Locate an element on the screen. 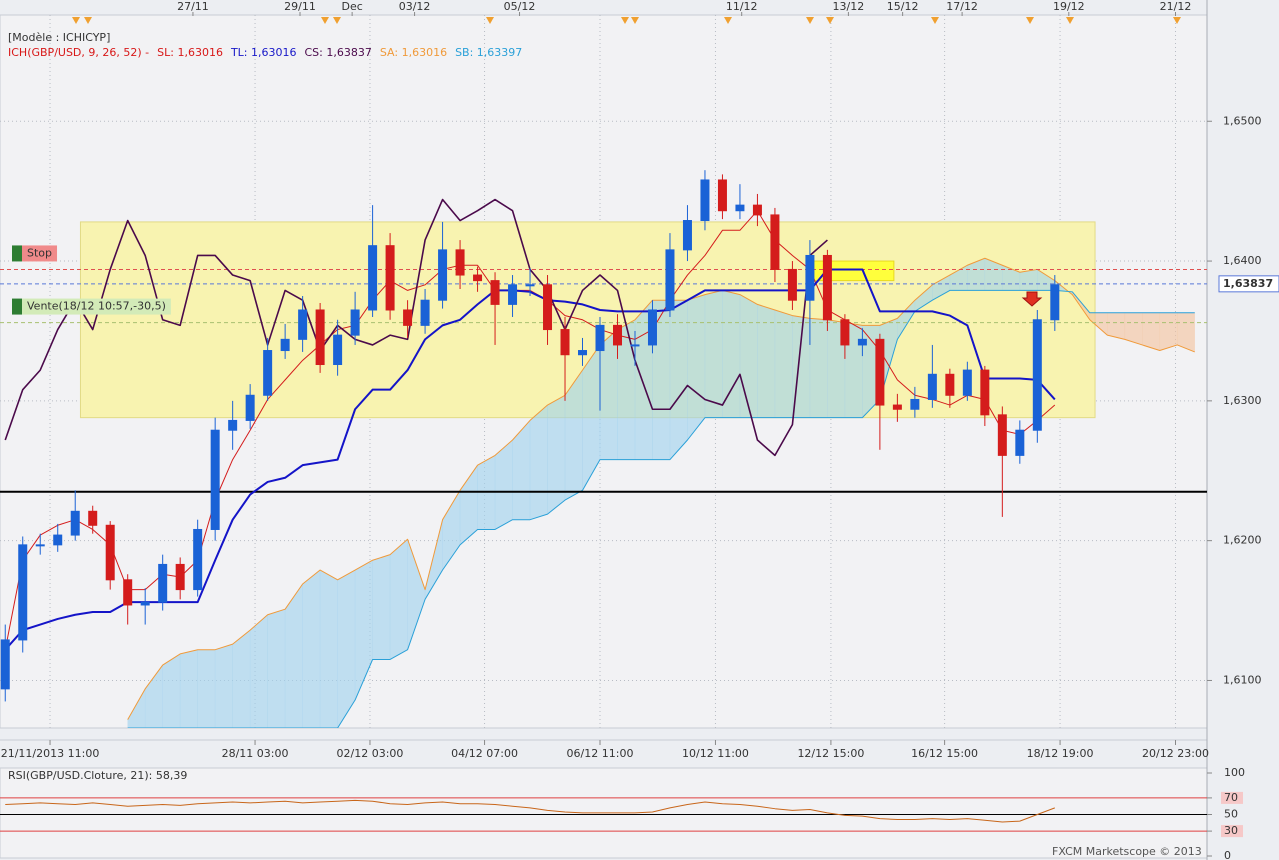 This screenshot has width=1279, height=860. y-tick-label: 1,6300 is located at coordinates (1242, 400).